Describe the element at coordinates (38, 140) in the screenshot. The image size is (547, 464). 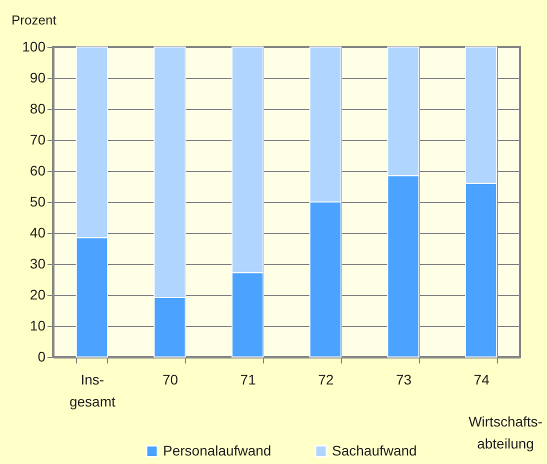
I see `y-tick-label: 70` at that location.